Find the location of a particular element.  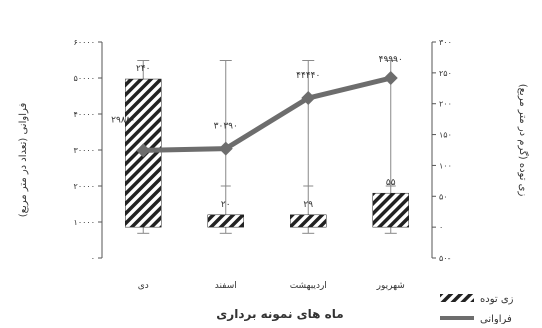

right-tick-label: ۰ is located at coordinates (441, 227).